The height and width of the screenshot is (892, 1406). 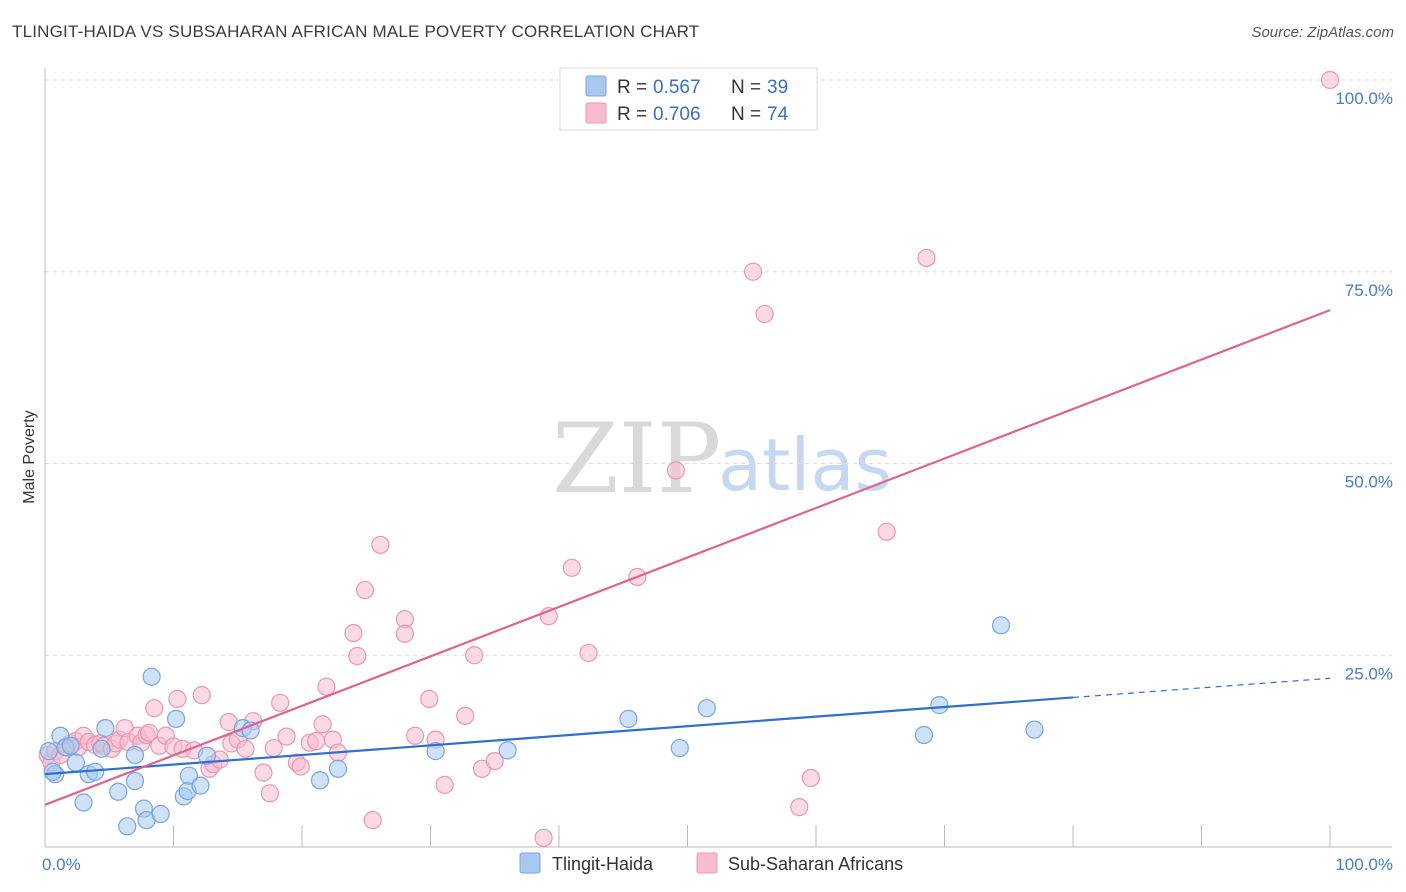 I want to click on legend-n-value-2: 74, so click(x=778, y=114).